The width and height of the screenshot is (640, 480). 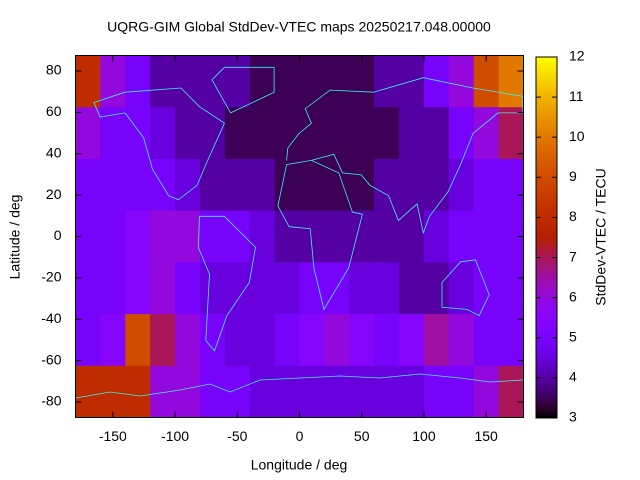 What do you see at coordinates (51, 277) in the screenshot?
I see `y-tick-label: -20` at bounding box center [51, 277].